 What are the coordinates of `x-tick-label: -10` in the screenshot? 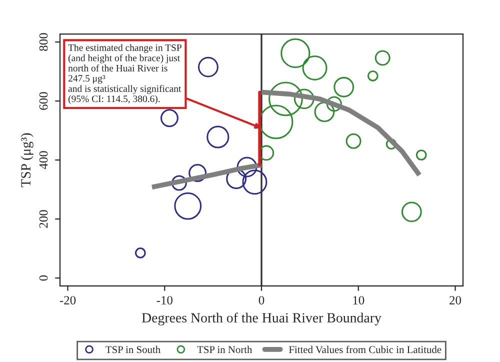 It's located at (164, 300).